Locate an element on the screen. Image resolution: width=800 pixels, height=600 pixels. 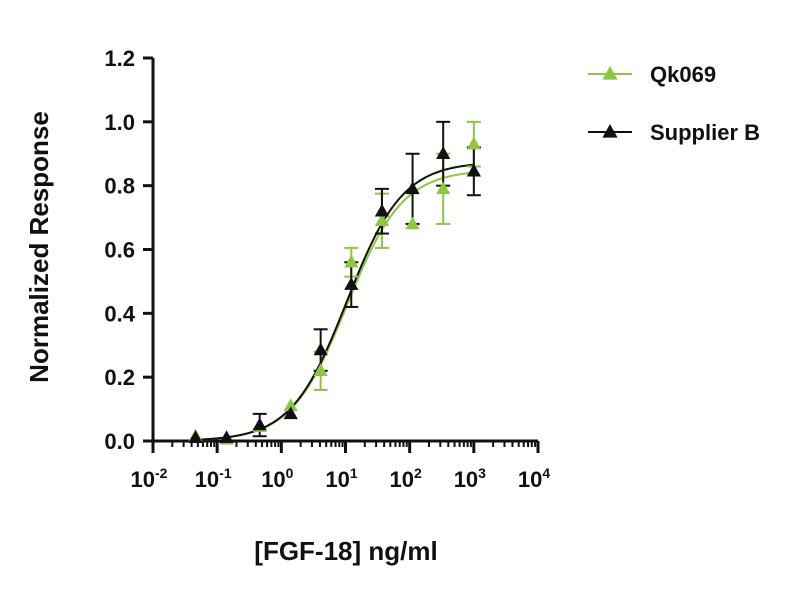
x-axis-title: [FGF-18] ng/ml is located at coordinates (345, 551).